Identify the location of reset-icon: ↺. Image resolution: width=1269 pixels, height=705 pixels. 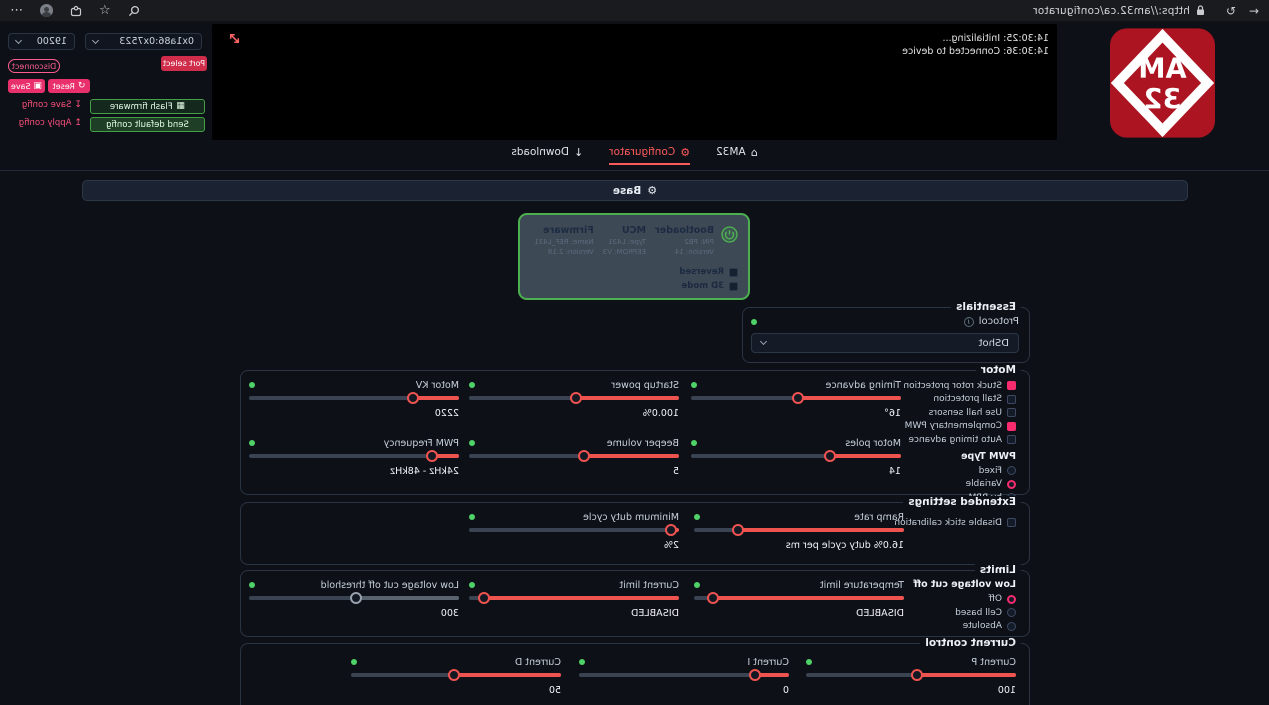
(81, 85).